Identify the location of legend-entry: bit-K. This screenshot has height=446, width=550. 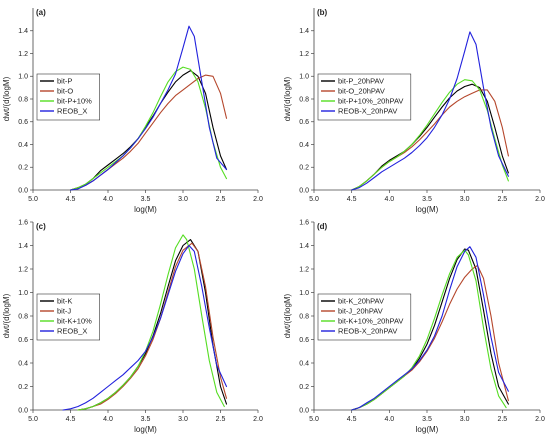
(64, 301).